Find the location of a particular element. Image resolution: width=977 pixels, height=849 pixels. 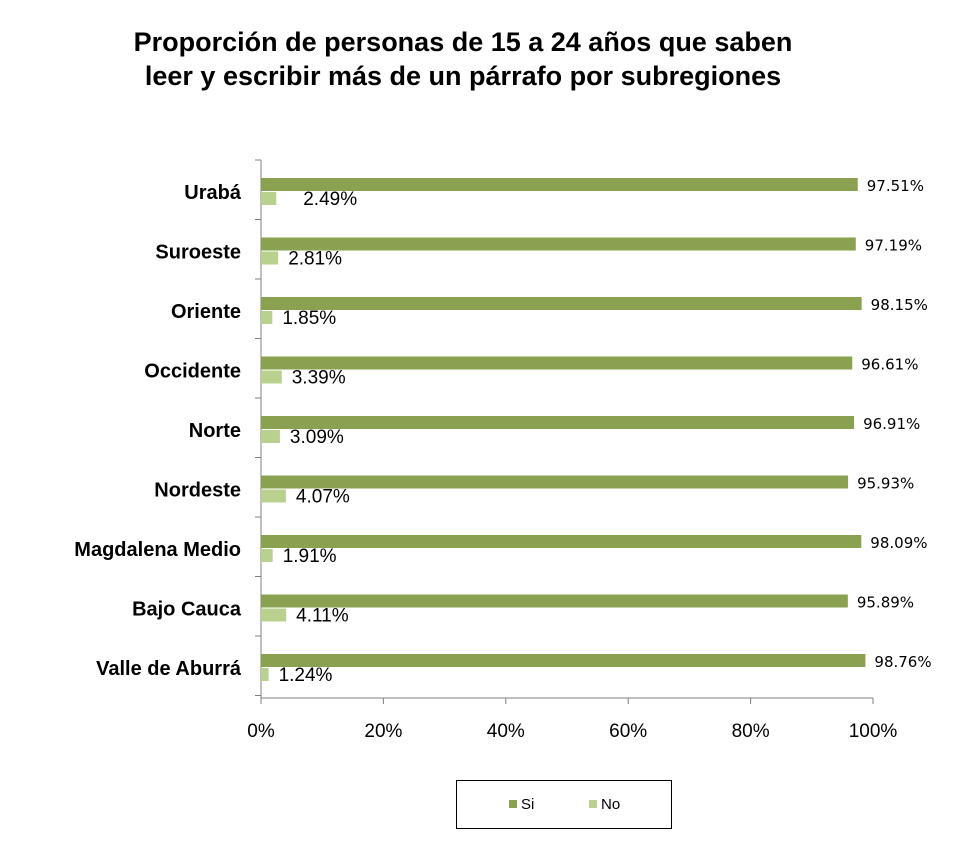

category-label: Occidente is located at coordinates (192, 372).